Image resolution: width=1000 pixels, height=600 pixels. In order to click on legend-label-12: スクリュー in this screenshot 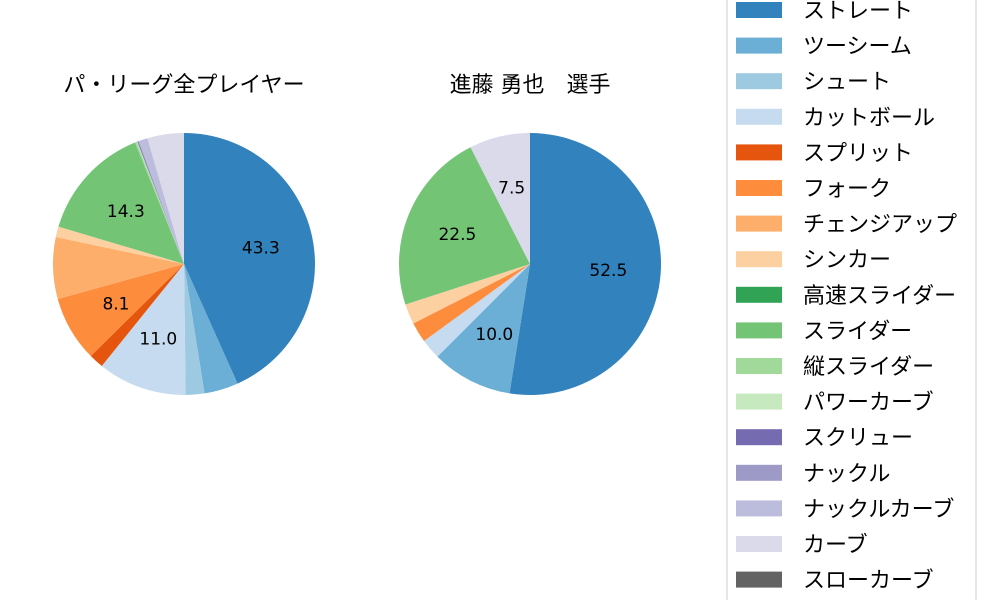, I will do `click(858, 438)`.